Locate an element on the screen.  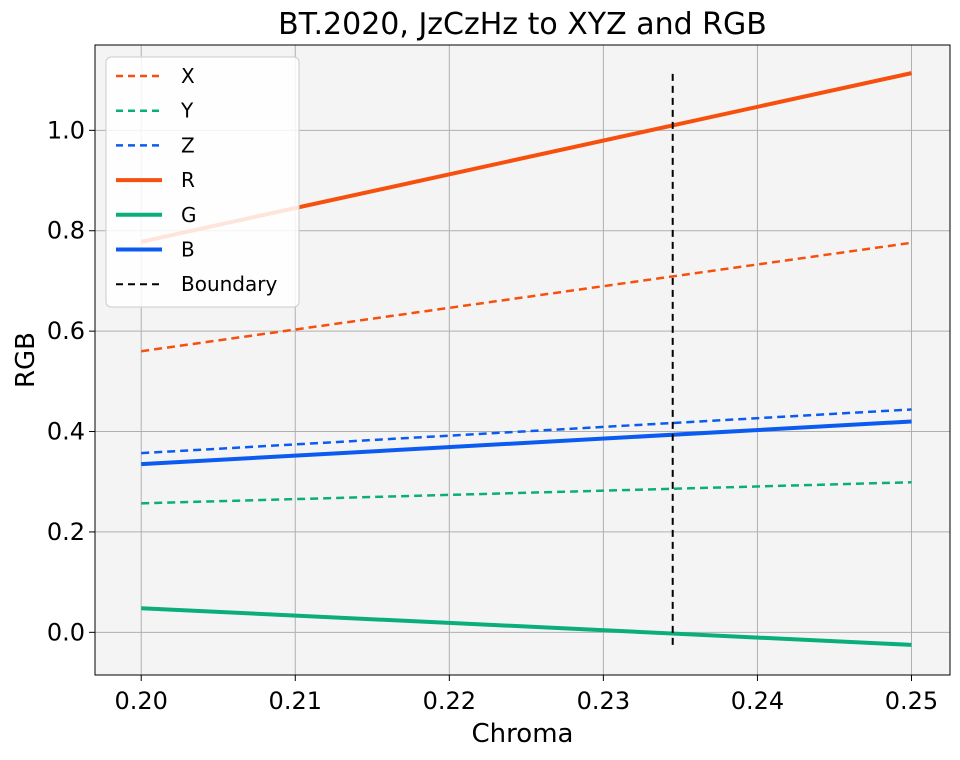
chart-title: BT.2020, JzCzHz to XYZ and RGB is located at coordinates (522, 24).